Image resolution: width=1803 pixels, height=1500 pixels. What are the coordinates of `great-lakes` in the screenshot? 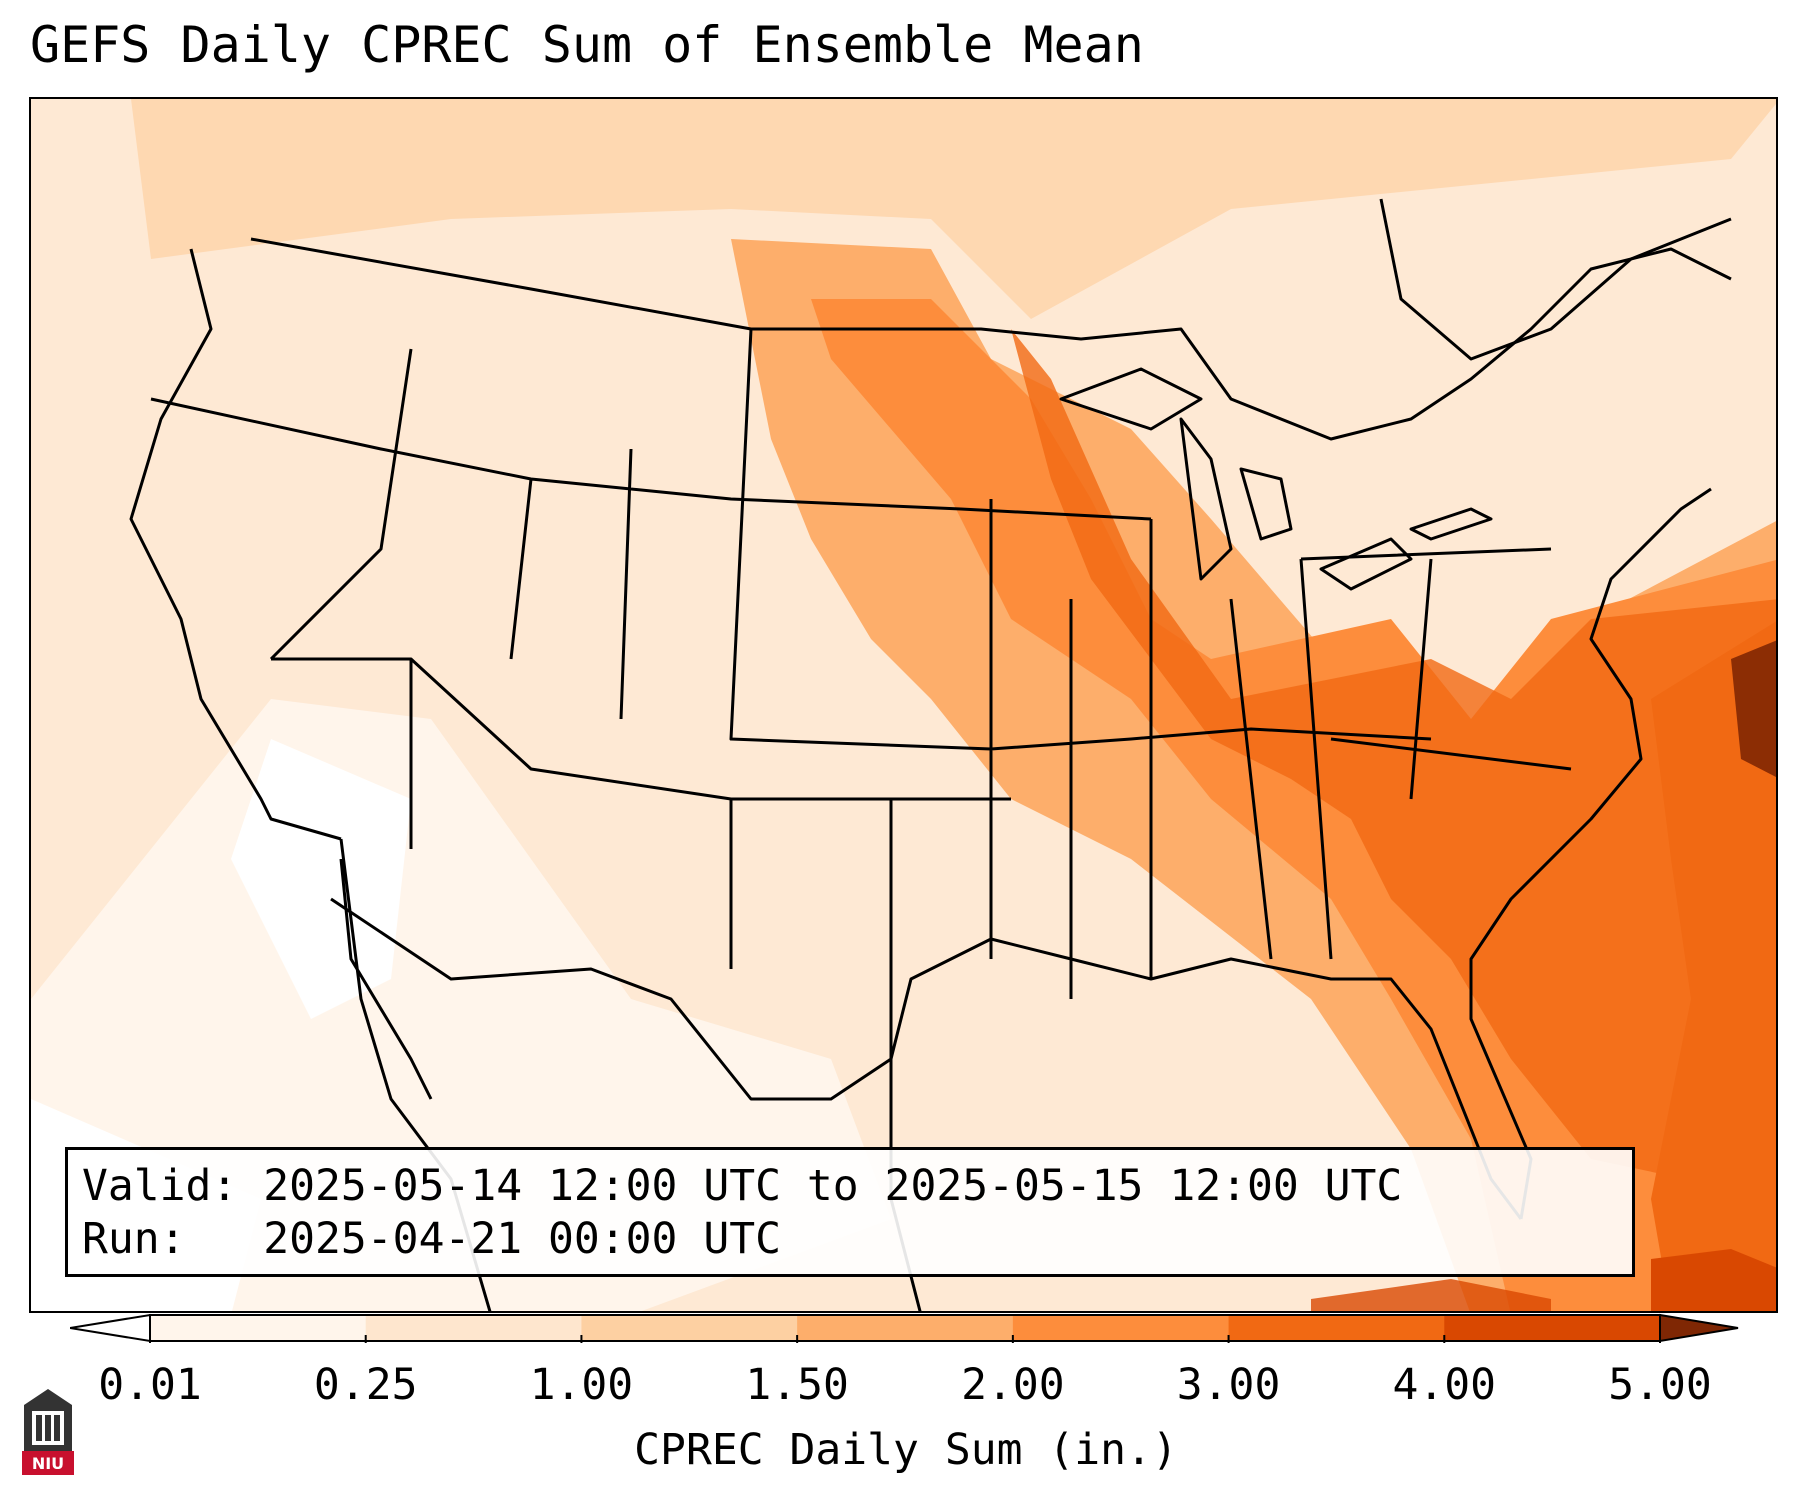 It's located at (1276, 479).